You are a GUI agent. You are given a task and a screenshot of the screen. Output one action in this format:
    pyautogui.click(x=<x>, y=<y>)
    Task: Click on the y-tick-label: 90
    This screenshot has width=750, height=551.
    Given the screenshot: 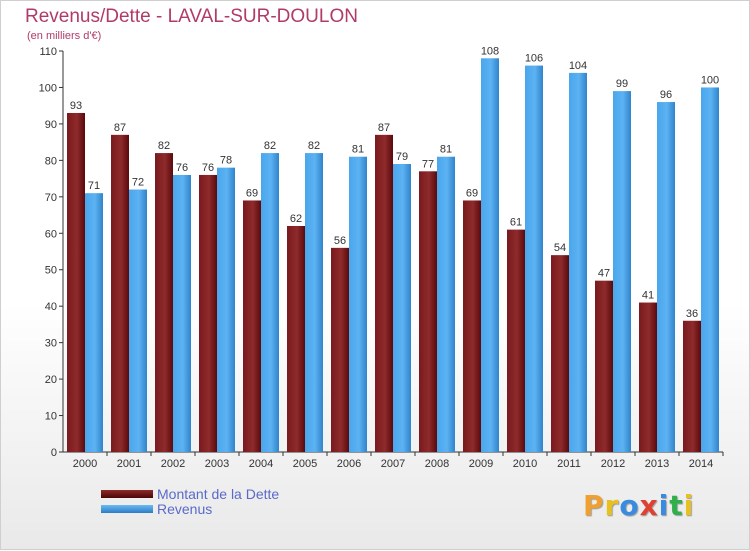 What is the action you would take?
    pyautogui.click(x=51, y=125)
    